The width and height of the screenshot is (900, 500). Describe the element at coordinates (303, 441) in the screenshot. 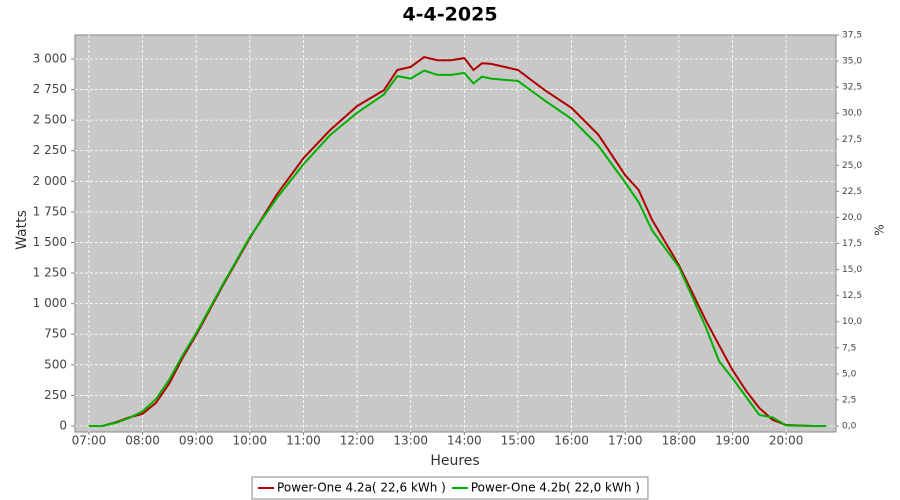

I see `x-tick-label: 11:00` at that location.